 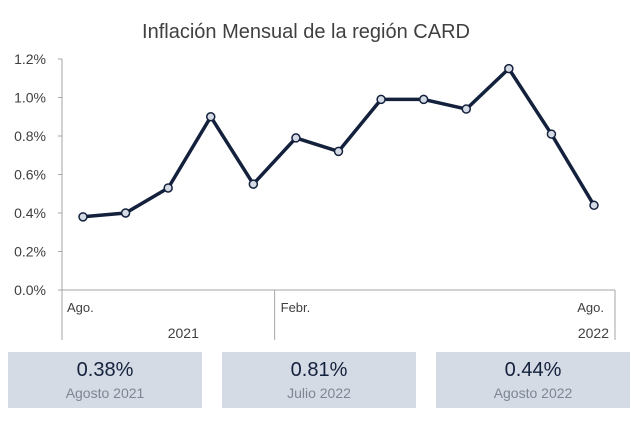 I want to click on stat-card-agosto-2021: 0.38% Agosto 2021, so click(x=105, y=380).